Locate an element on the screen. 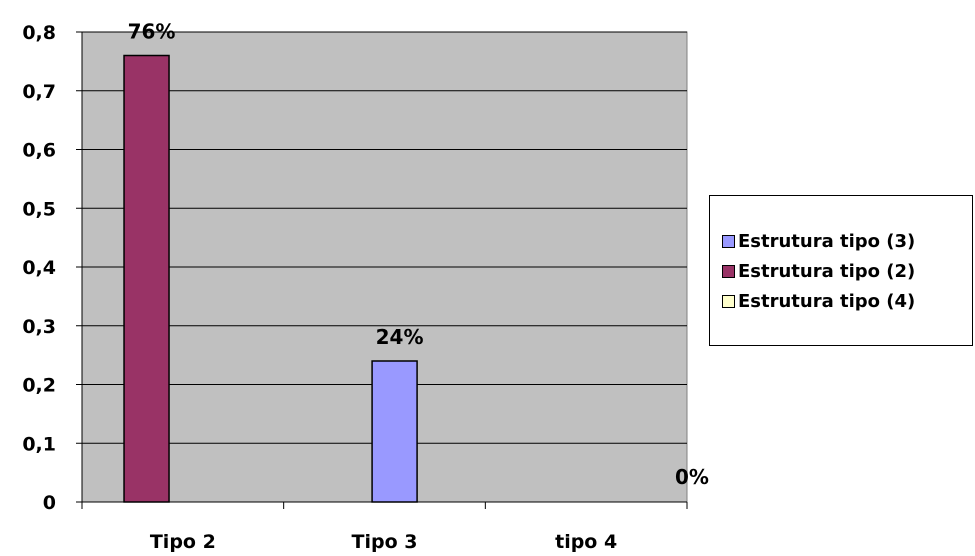  y-tick-label: 0,8 is located at coordinates (39, 33).